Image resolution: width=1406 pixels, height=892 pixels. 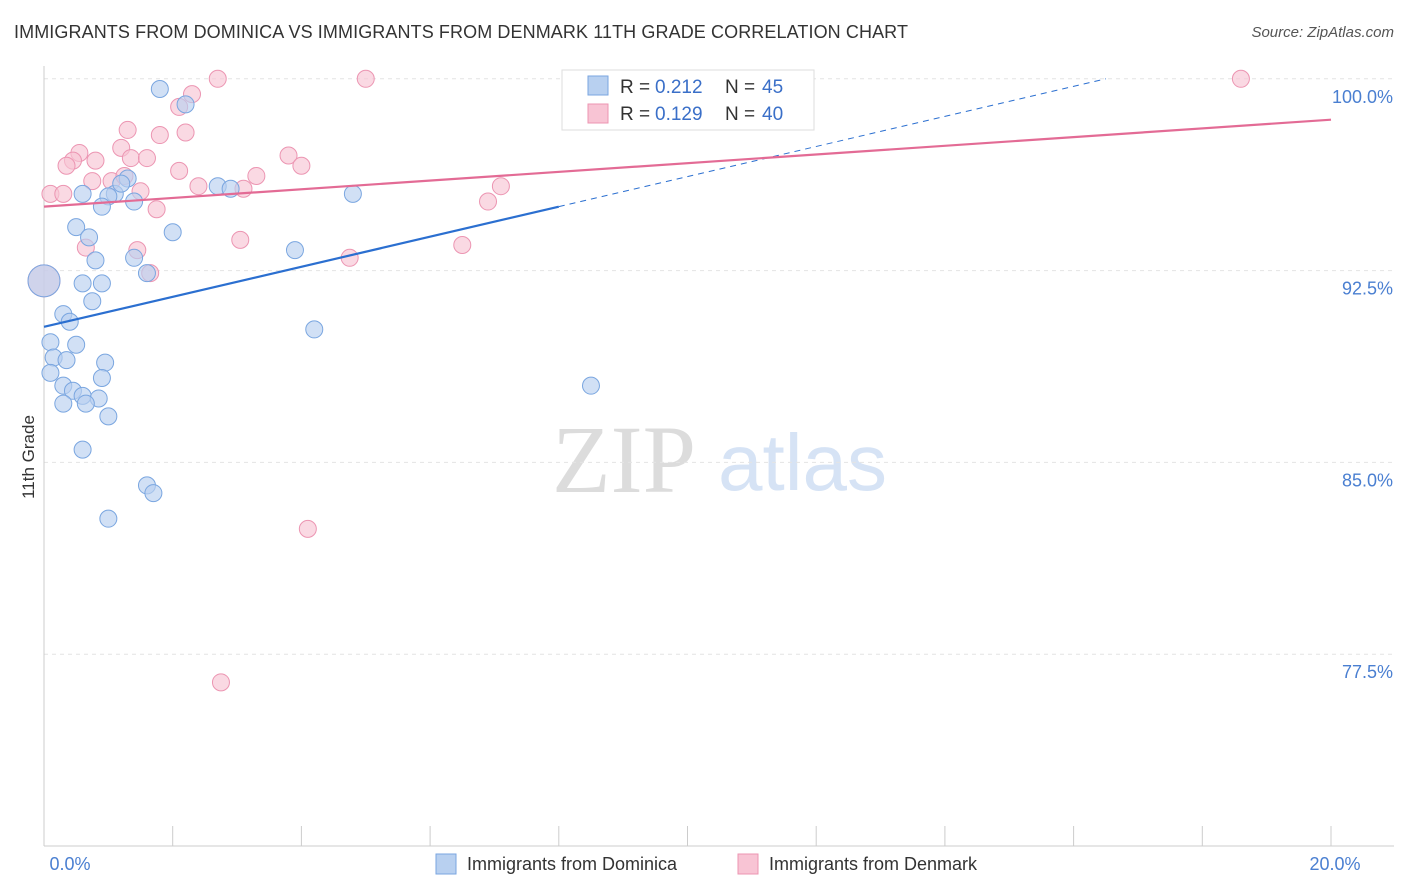 What do you see at coordinates (1334, 864) in the screenshot?
I see `x-tick-label-1: 20.0%` at bounding box center [1334, 864].